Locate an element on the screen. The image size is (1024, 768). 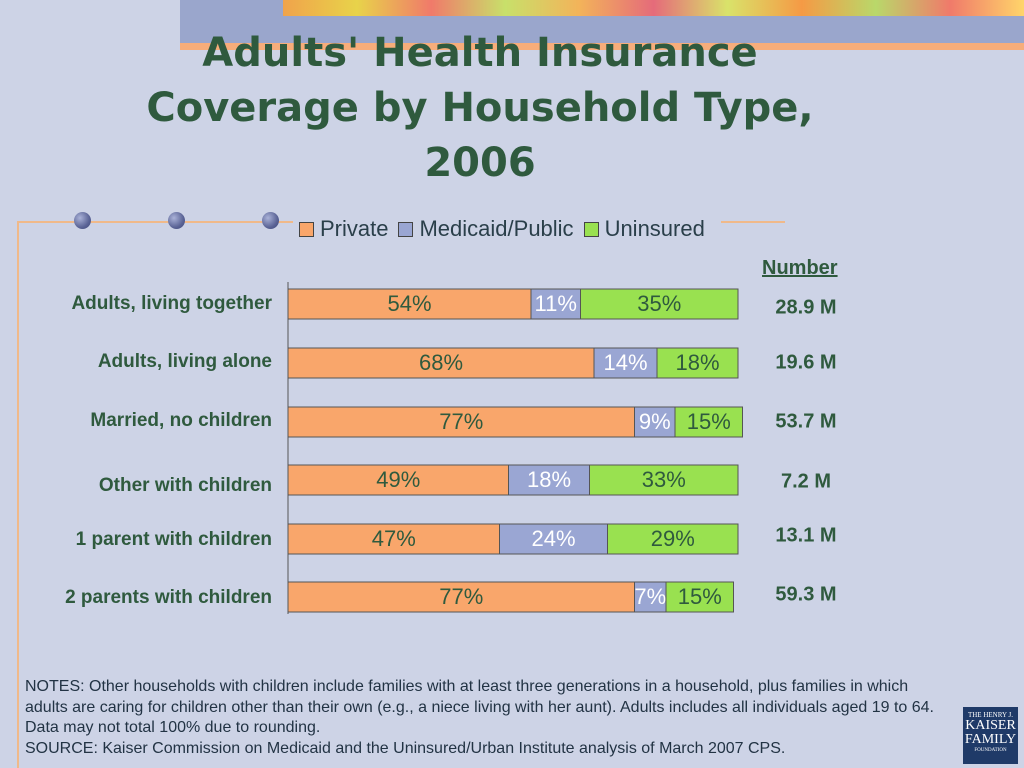
logo-line-1: THE HENRY J. is located at coordinates (990, 715).